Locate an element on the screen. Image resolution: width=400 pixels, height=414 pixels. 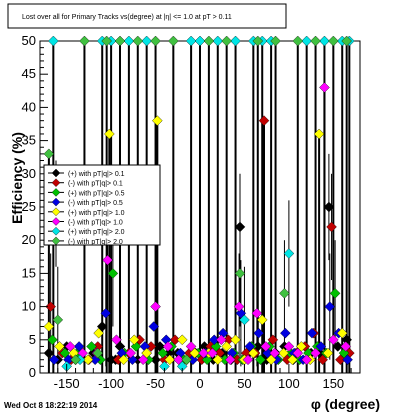
x-axis-title: φ (degree) is located at coordinates (345, 404).